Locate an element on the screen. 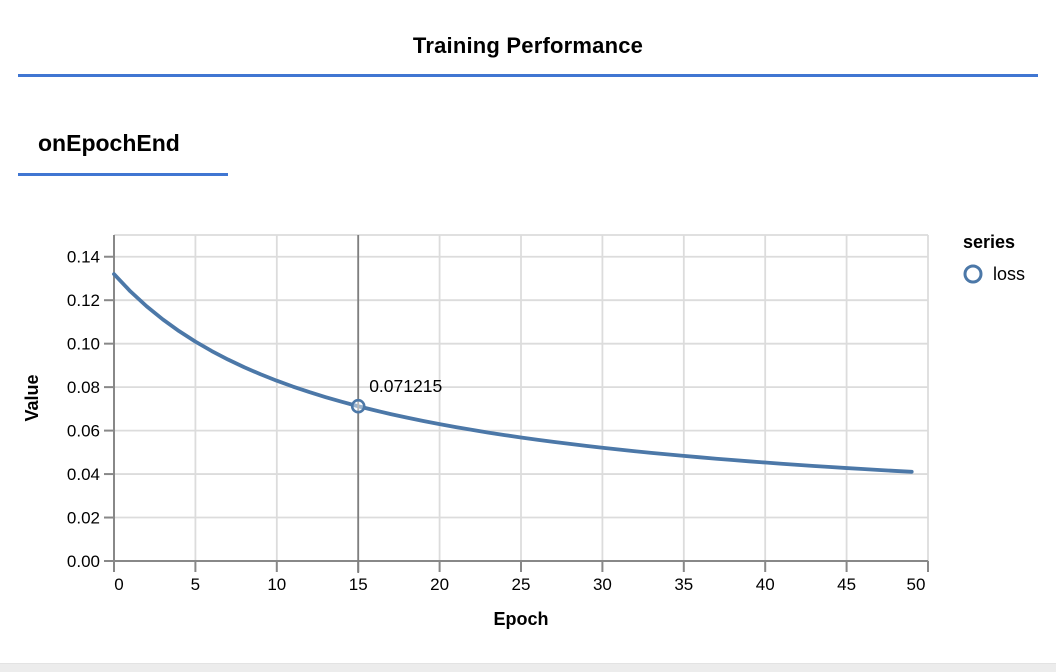 This screenshot has width=1056, height=672. x-axis: 0 5 10 15 20 25 30 35 40 45 50 Epoch is located at coordinates (521, 594).